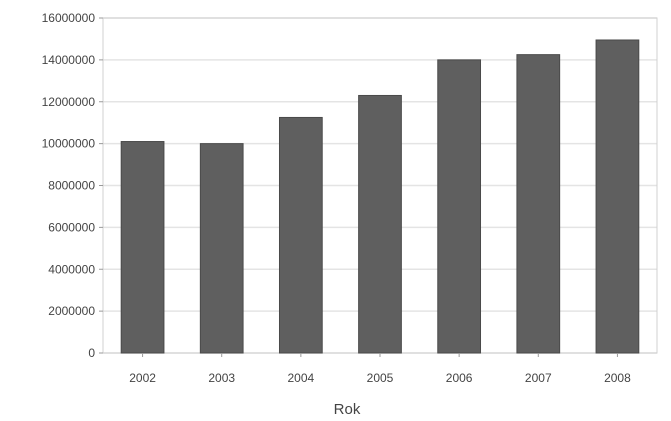  I want to click on bar-2004, so click(300, 235).